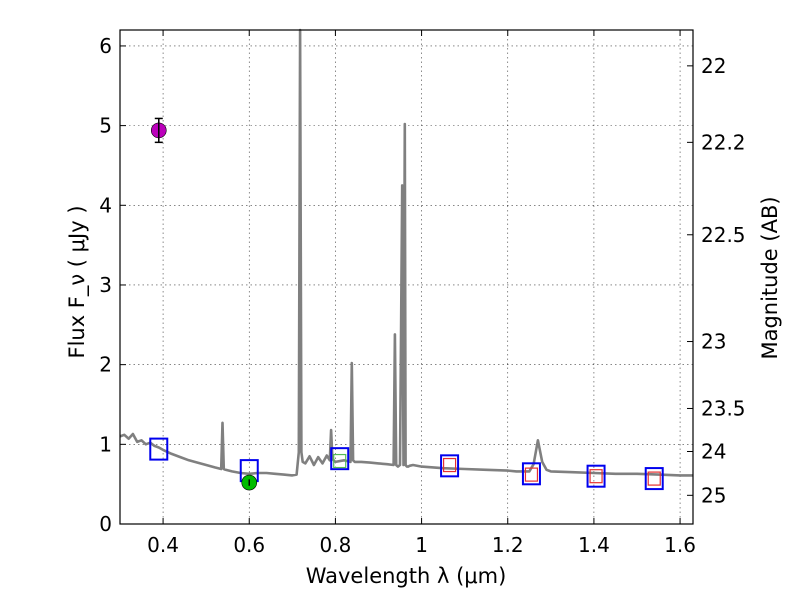 This screenshot has width=800, height=600. What do you see at coordinates (77, 281) in the screenshot?
I see `y-axis-label: Flux F_ν ( μJy )` at bounding box center [77, 281].